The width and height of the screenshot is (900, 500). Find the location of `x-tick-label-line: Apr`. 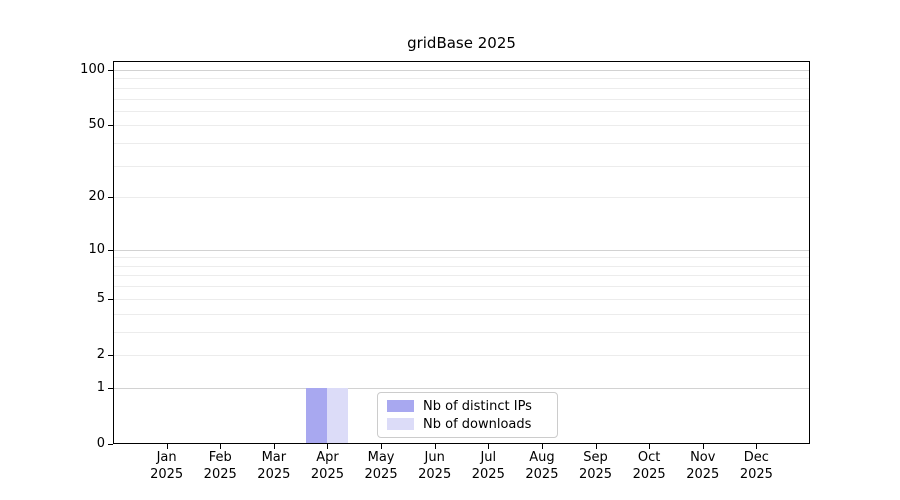

x-tick-label-line: Apr is located at coordinates (327, 457).